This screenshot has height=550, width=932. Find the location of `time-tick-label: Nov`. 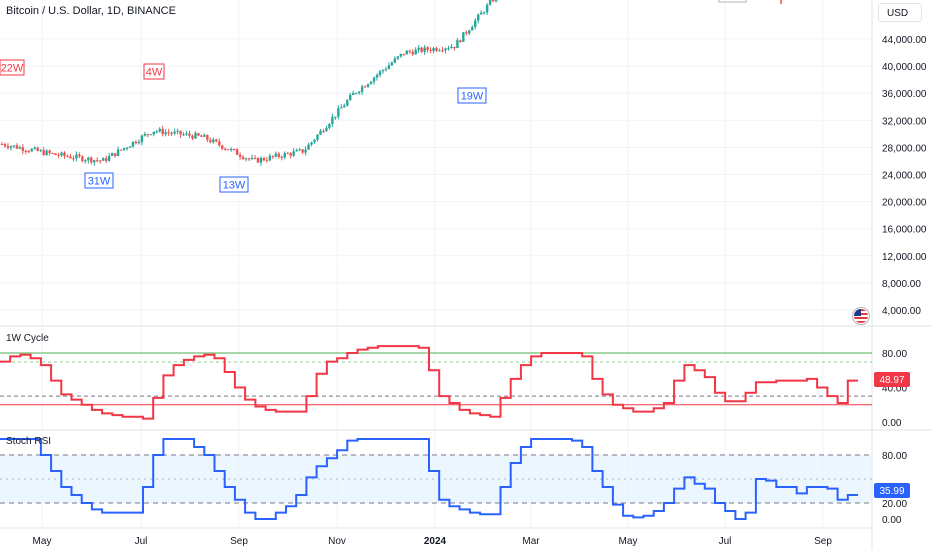

time-tick-label: Nov is located at coordinates (337, 541).